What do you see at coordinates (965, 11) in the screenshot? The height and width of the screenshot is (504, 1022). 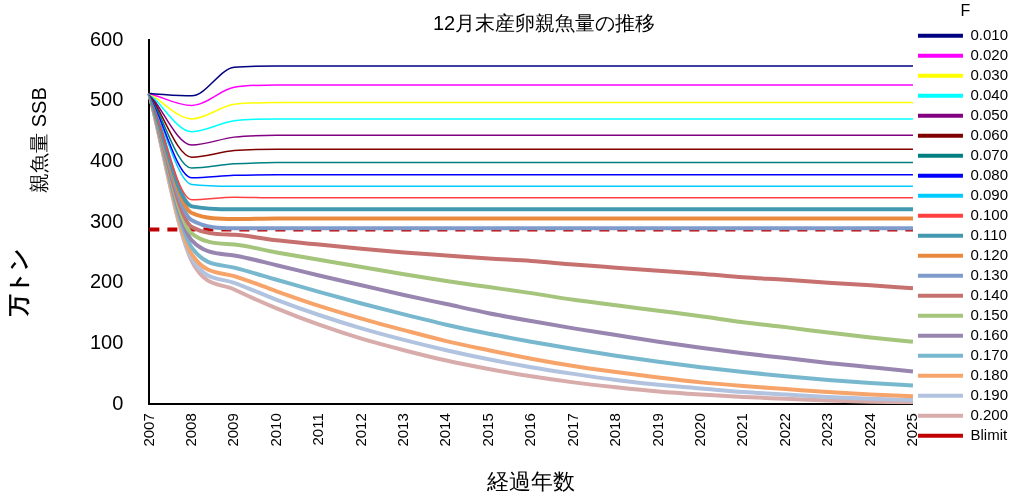 I see `legend-title: F` at bounding box center [965, 11].